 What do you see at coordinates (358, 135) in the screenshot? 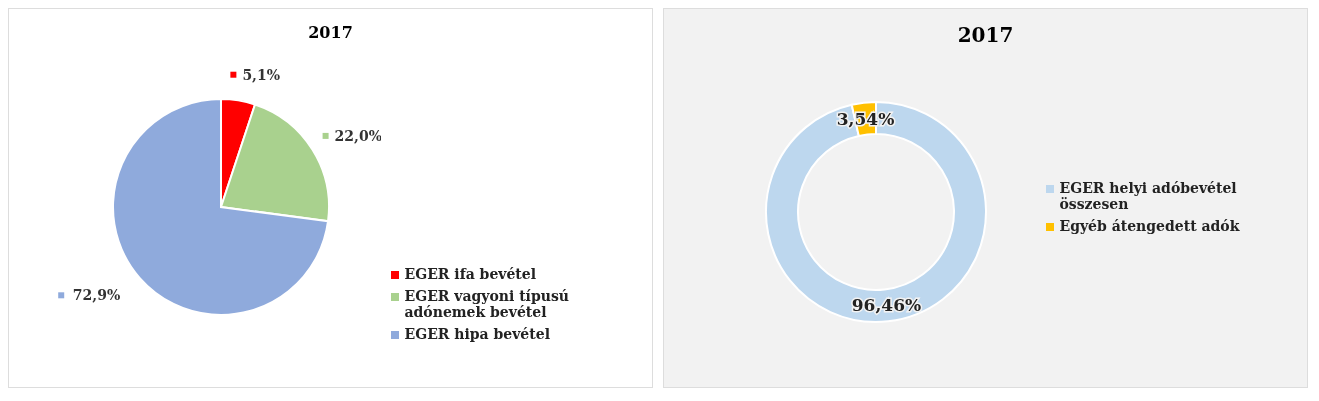
I see `data-label: 22,0%` at bounding box center [358, 135].